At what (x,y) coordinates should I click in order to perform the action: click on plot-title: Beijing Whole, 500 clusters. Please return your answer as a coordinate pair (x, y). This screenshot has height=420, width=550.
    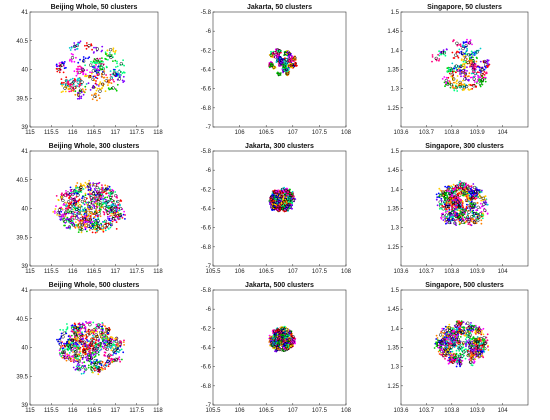
    Looking at the image, I should click on (94, 285).